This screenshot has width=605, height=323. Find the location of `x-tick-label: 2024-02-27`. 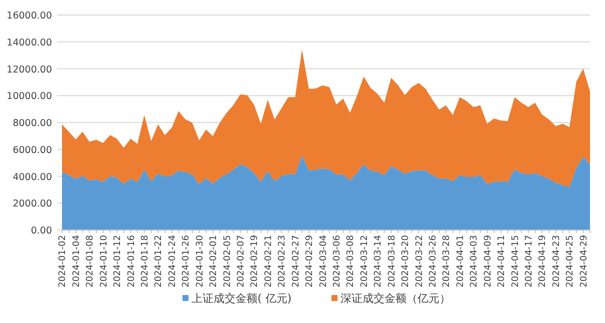

x-tick-label: 2024-02-27 is located at coordinates (296, 261).